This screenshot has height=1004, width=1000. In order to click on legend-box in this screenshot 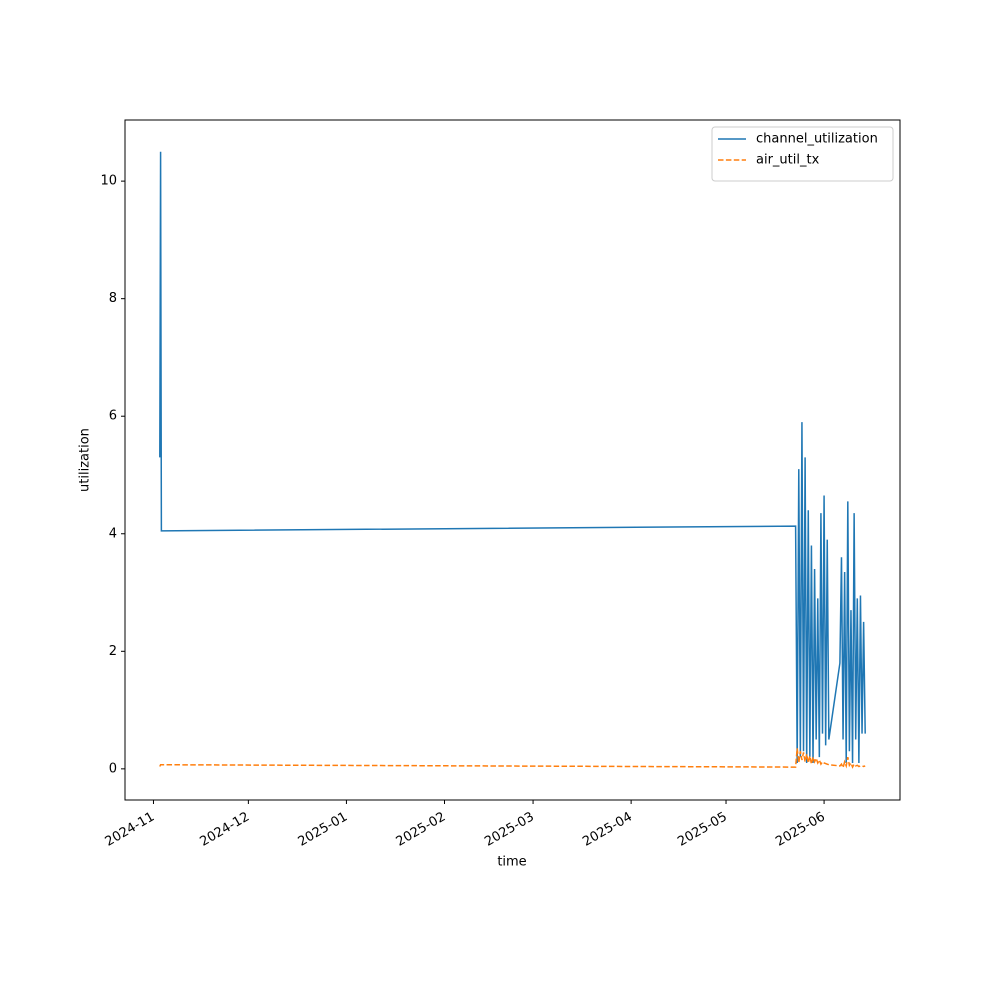, I will do `click(802, 154)`.